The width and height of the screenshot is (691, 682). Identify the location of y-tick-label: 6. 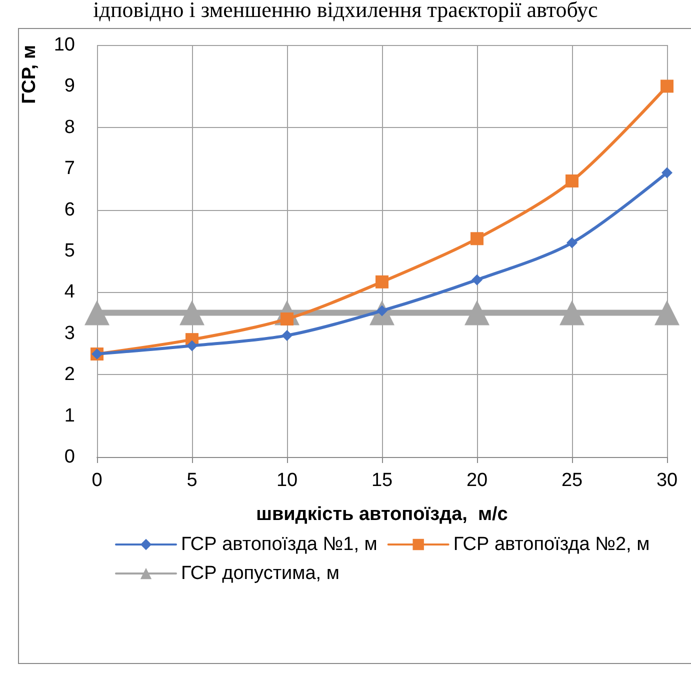
(69, 209).